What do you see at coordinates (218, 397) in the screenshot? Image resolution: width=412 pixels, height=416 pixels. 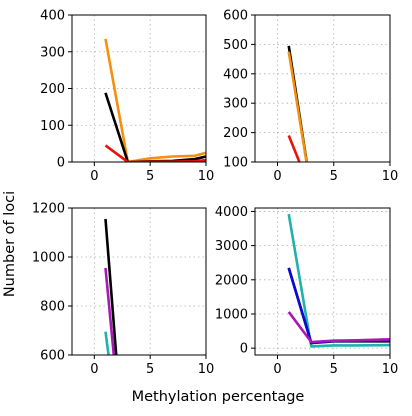 I see `x-axis-label: Methylation percentage` at bounding box center [218, 397].